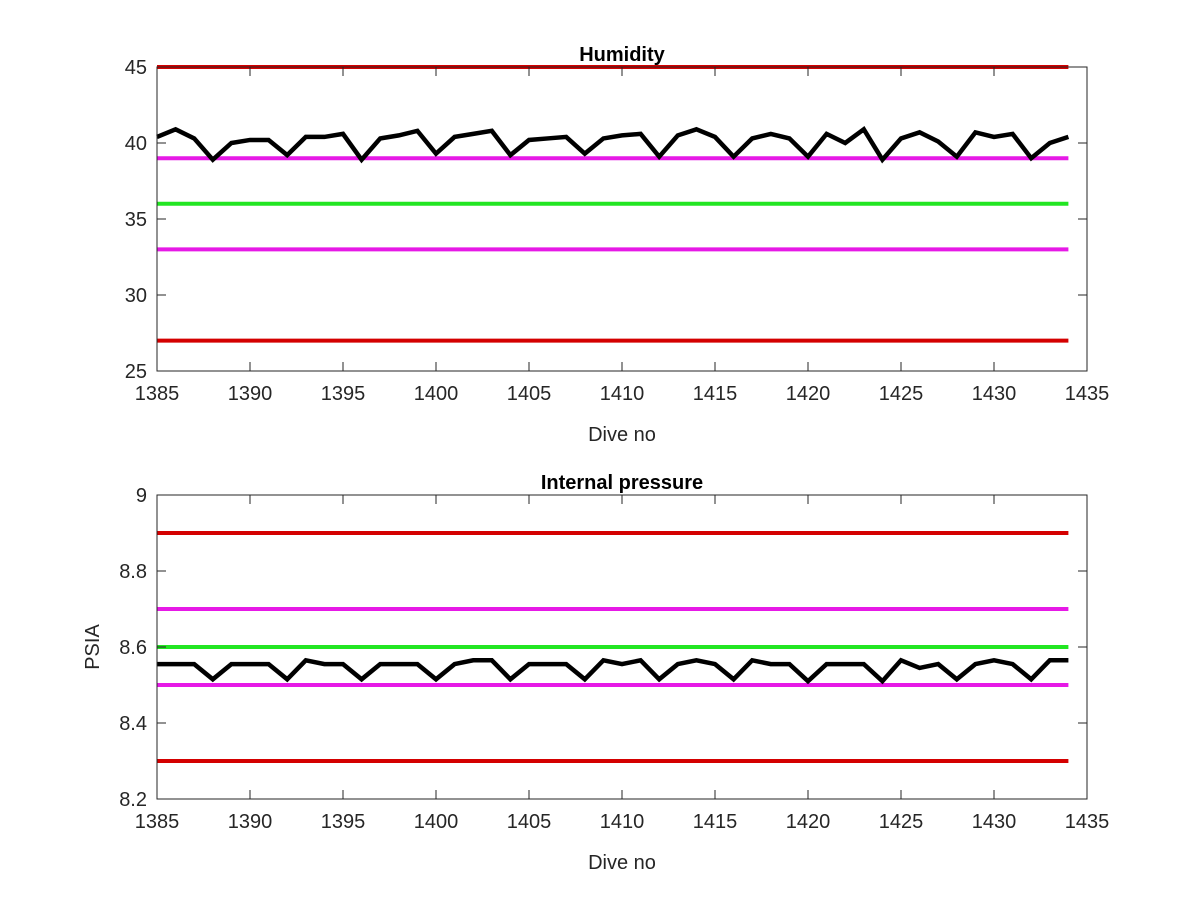 The height and width of the screenshot is (900, 1200). I want to click on y-tick-label: 8.6, so click(133, 648).